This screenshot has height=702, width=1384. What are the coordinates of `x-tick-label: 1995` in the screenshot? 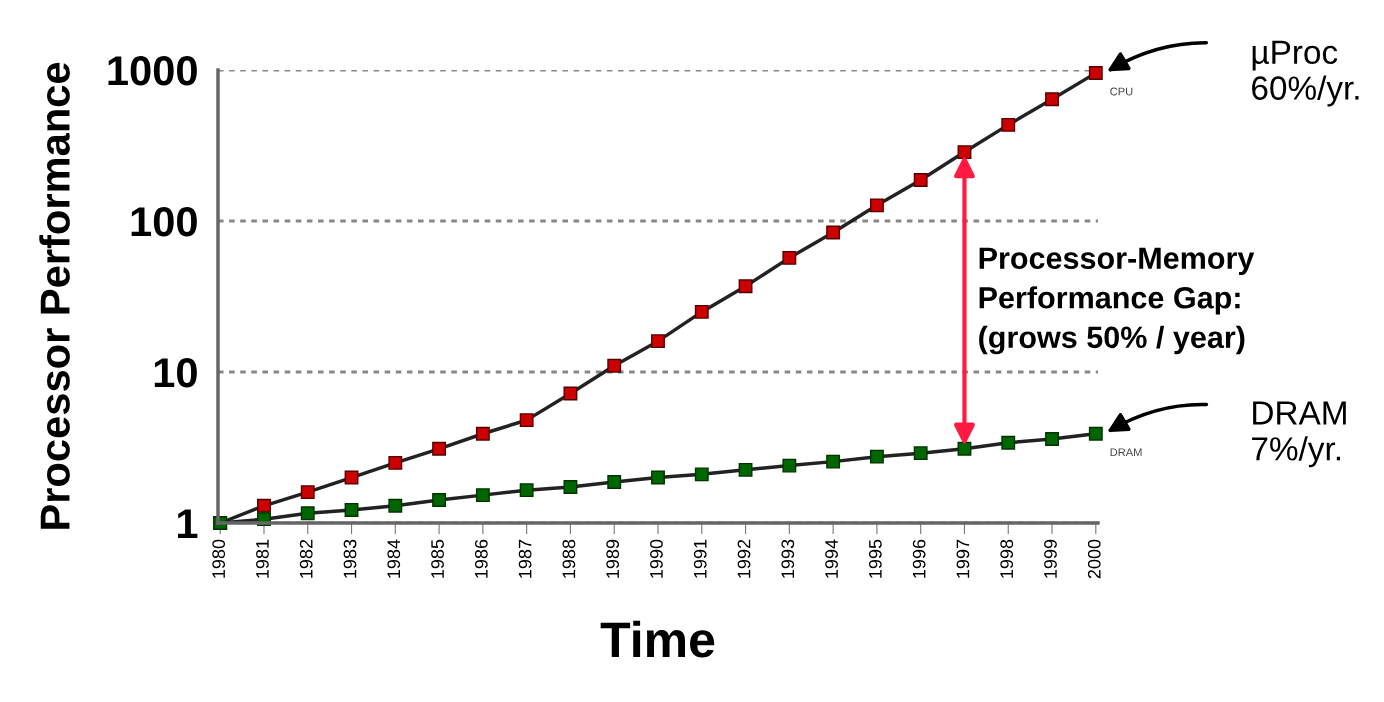 It's located at (875, 558).